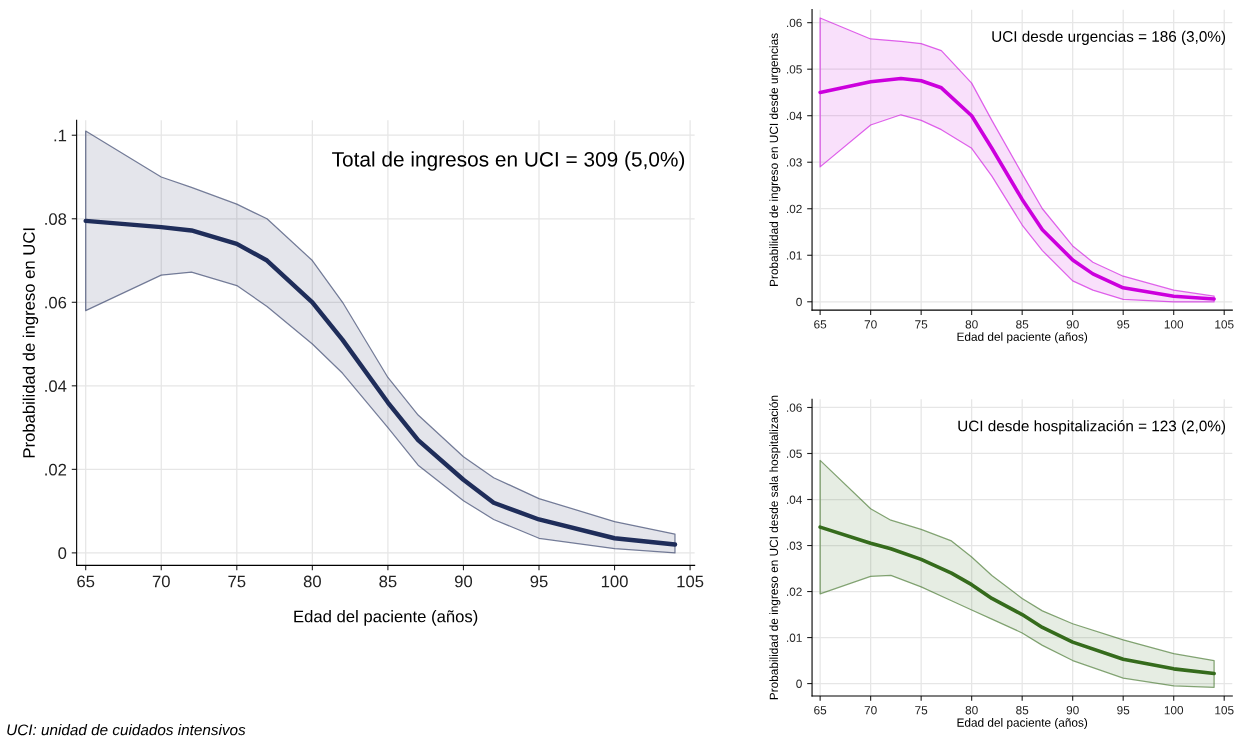  I want to click on y-axis-title: Probabilidad de ingreso en UCI desde sala hospitalización, so click(775, 547).